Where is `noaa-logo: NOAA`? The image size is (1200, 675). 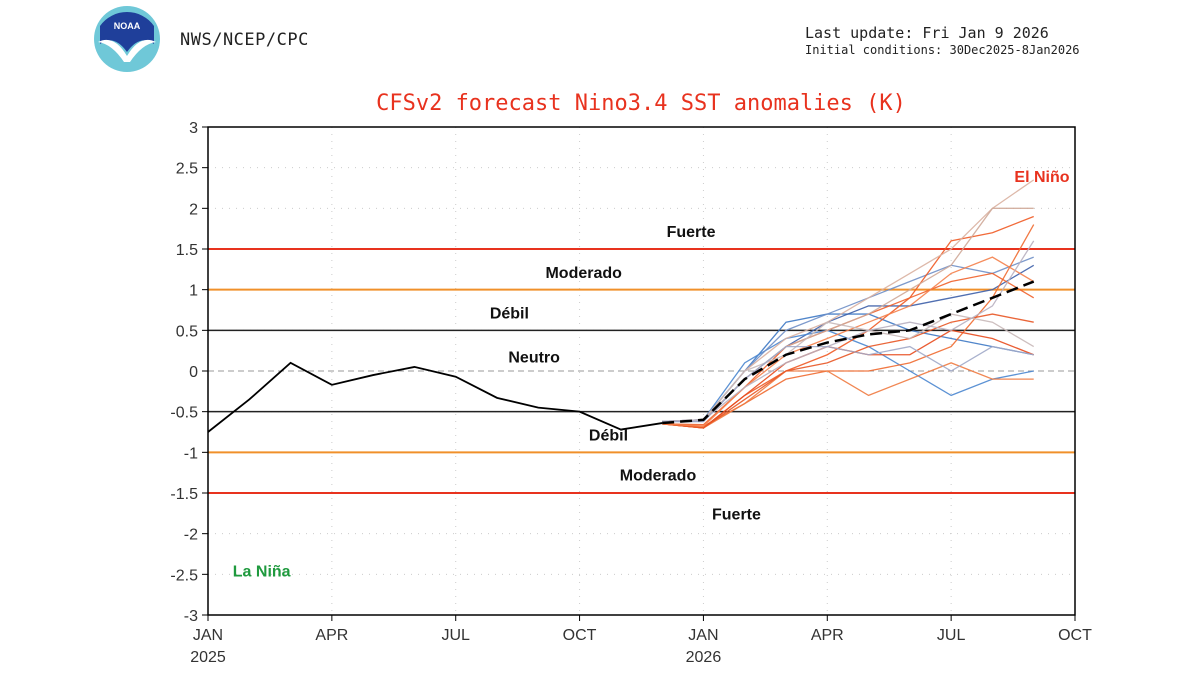
noaa-logo: NOAA is located at coordinates (127, 39).